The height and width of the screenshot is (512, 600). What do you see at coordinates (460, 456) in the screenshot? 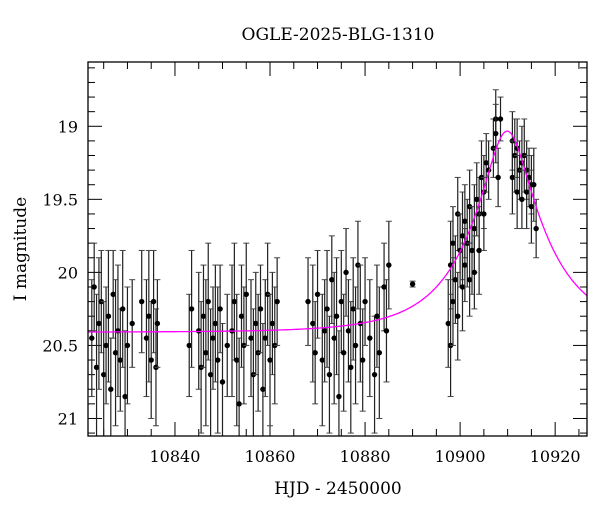
I see `x-tick-label: 10900` at bounding box center [460, 456].